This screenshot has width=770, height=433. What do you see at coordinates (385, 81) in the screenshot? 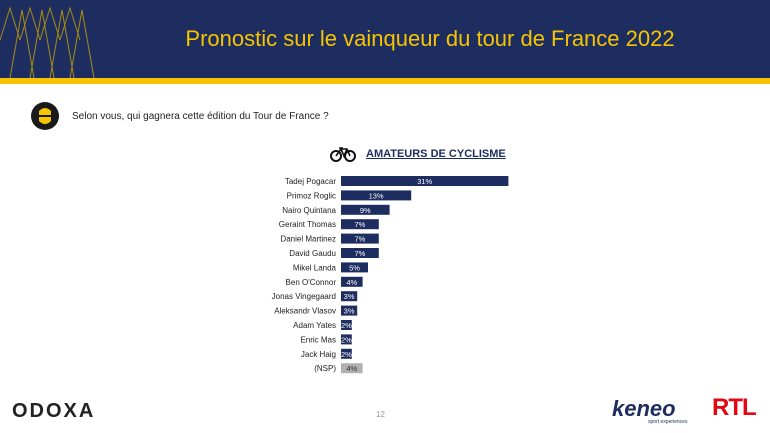
I see `header-accent-stripe` at bounding box center [385, 81].